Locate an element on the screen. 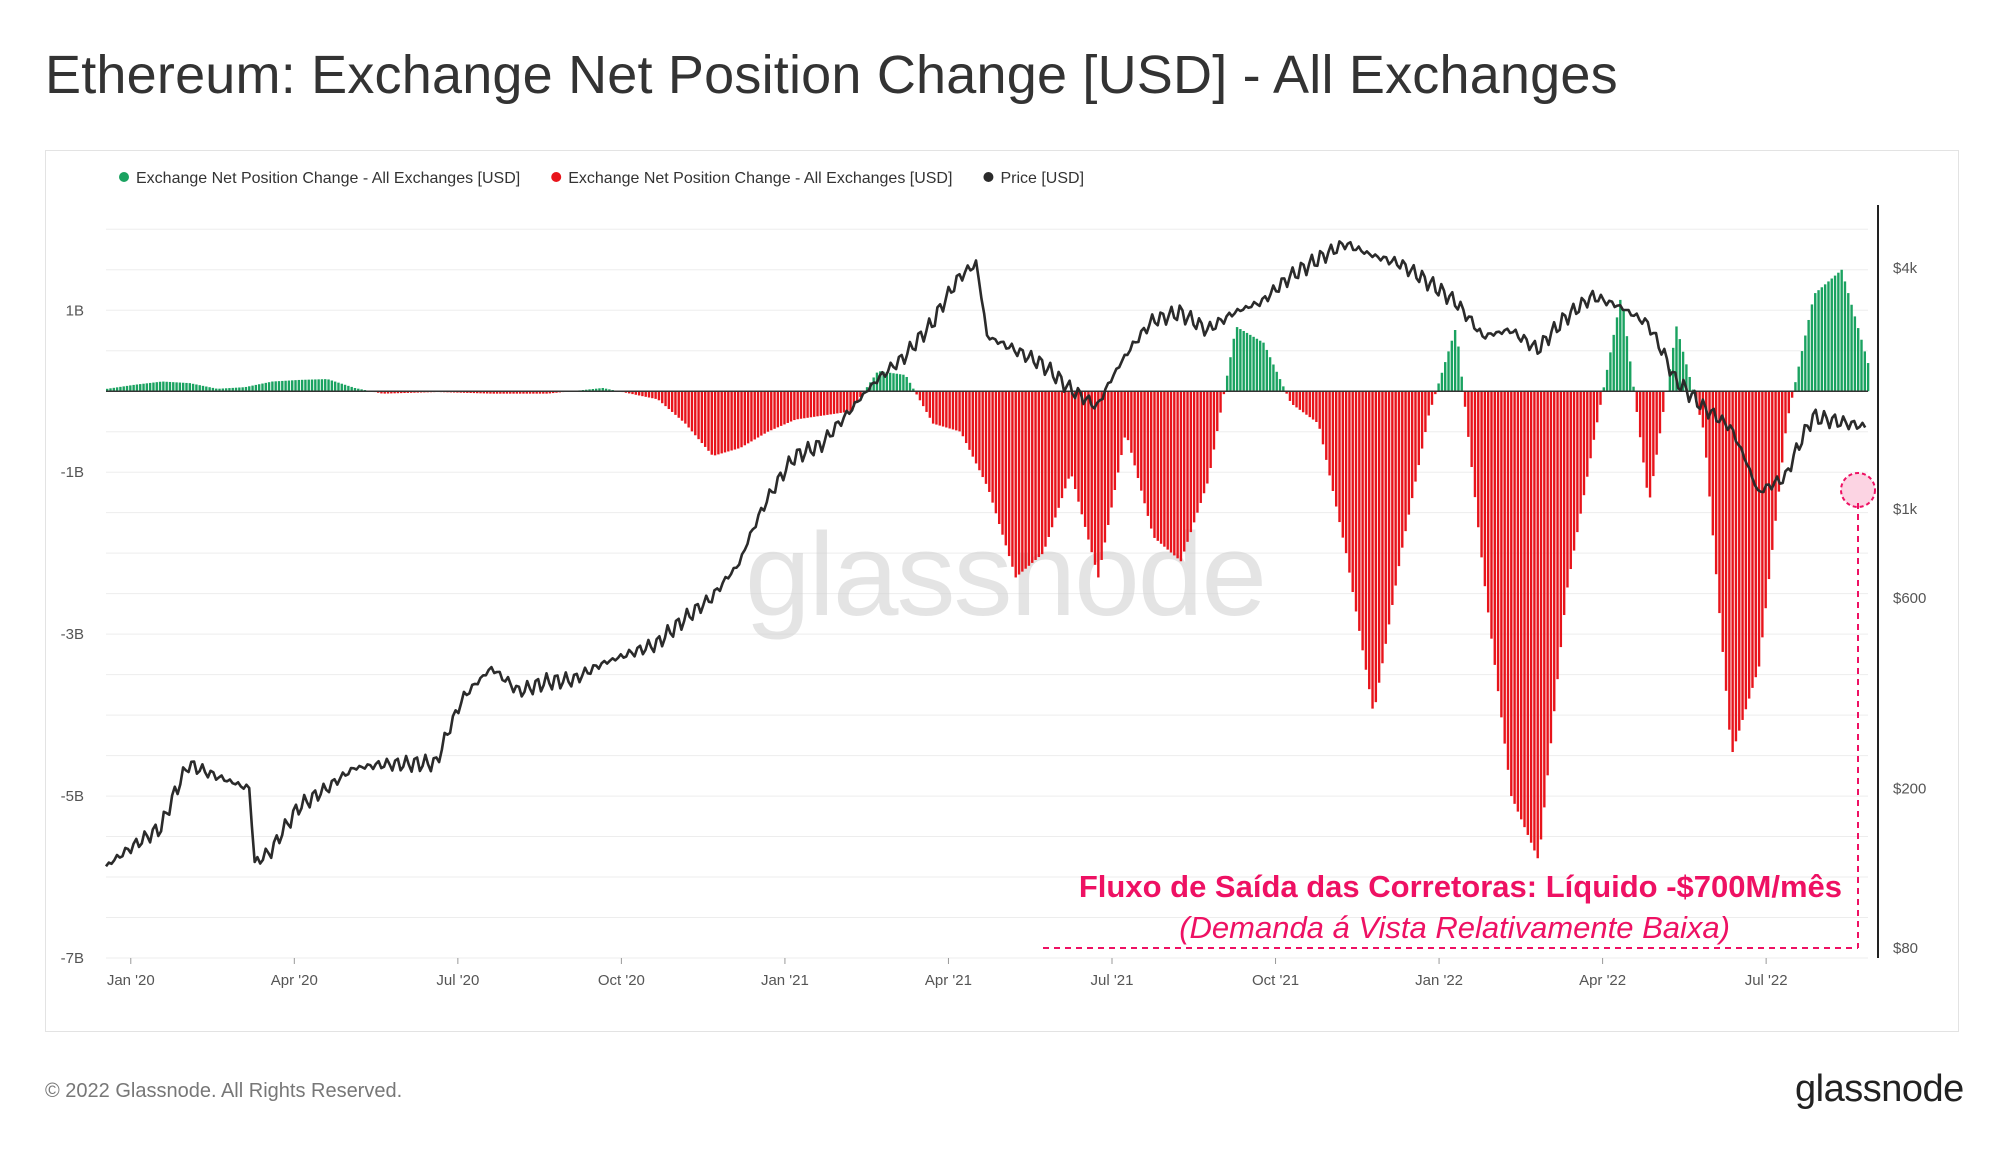  right-axis-ticks: $4k $1k $600 $200 $80 is located at coordinates (1909, 608).